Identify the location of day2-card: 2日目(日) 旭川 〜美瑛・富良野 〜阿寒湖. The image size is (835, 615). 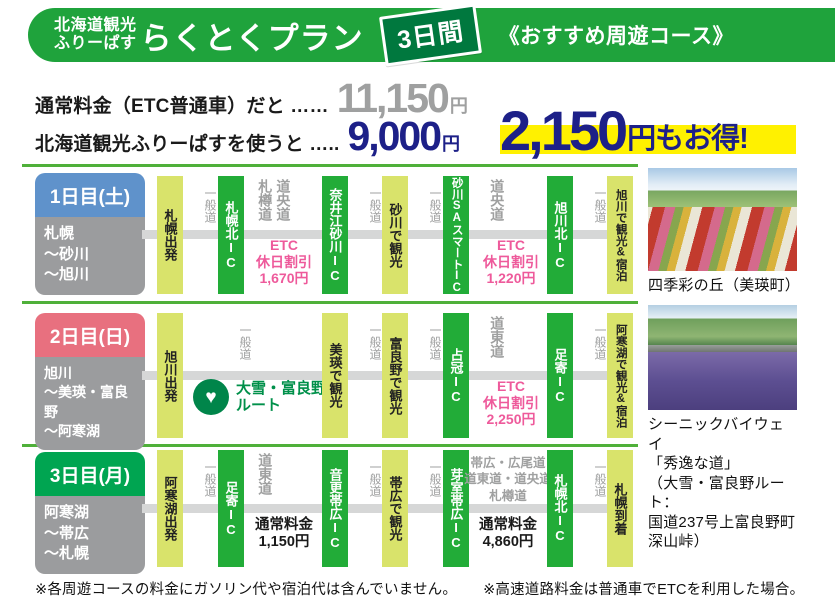
(90, 382).